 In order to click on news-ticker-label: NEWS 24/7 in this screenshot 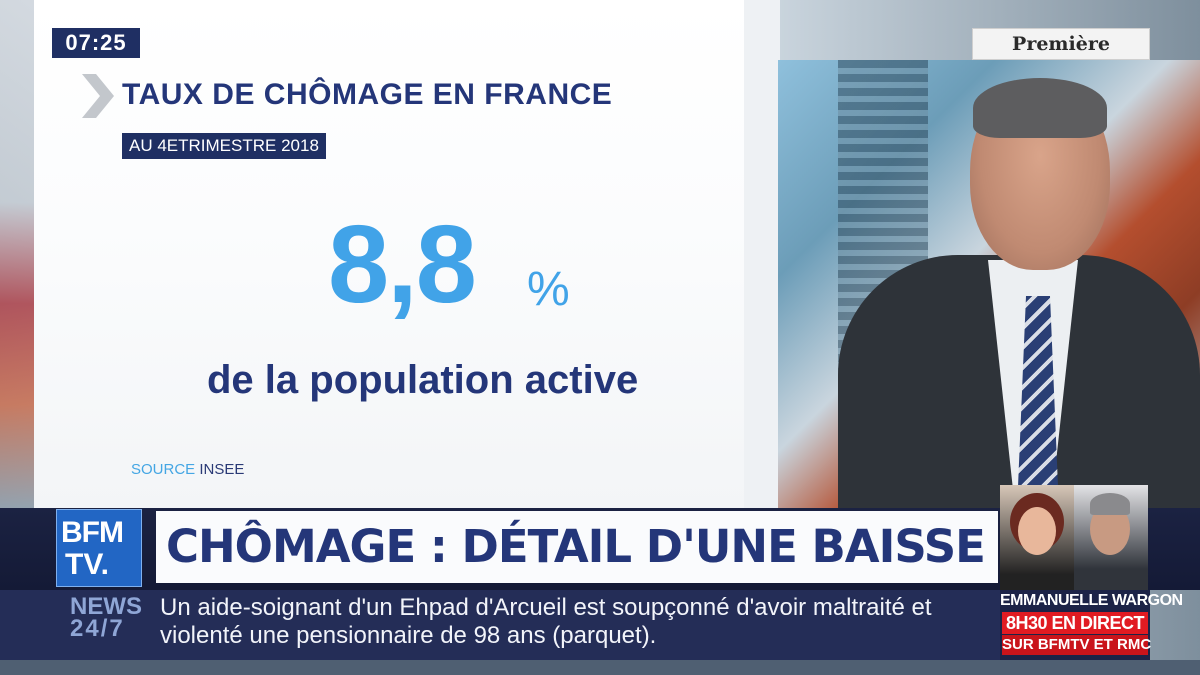, I will do `click(106, 617)`.